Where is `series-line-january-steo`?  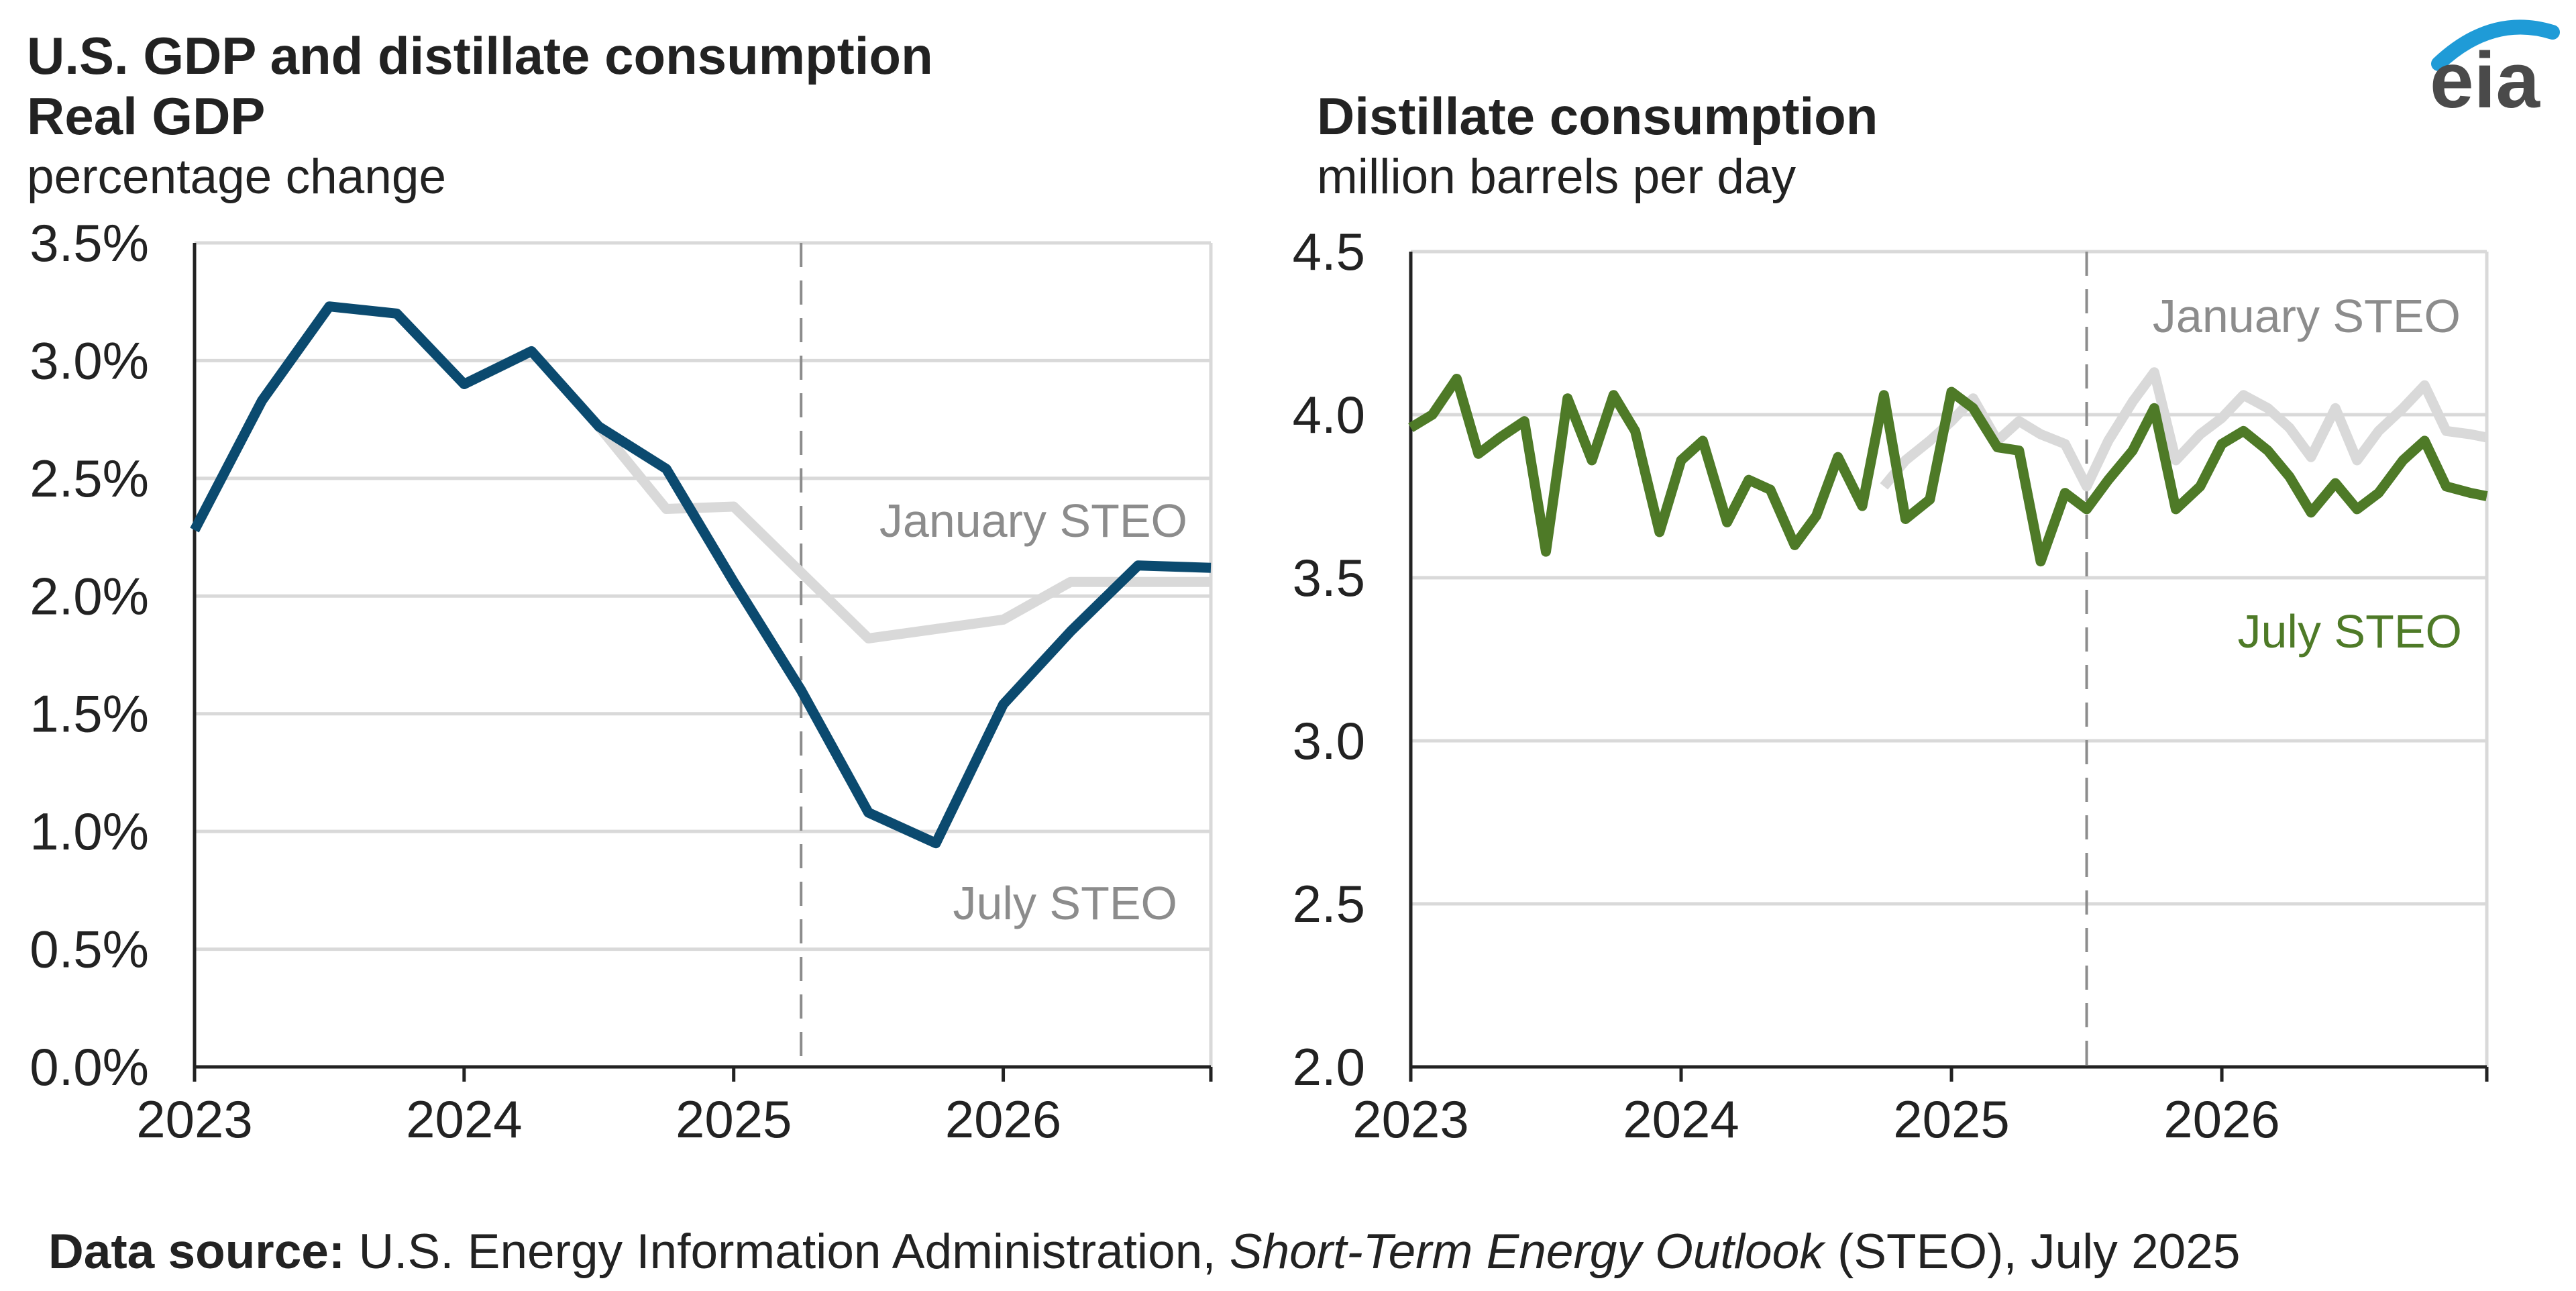
series-line-january-steo is located at coordinates (902, 533).